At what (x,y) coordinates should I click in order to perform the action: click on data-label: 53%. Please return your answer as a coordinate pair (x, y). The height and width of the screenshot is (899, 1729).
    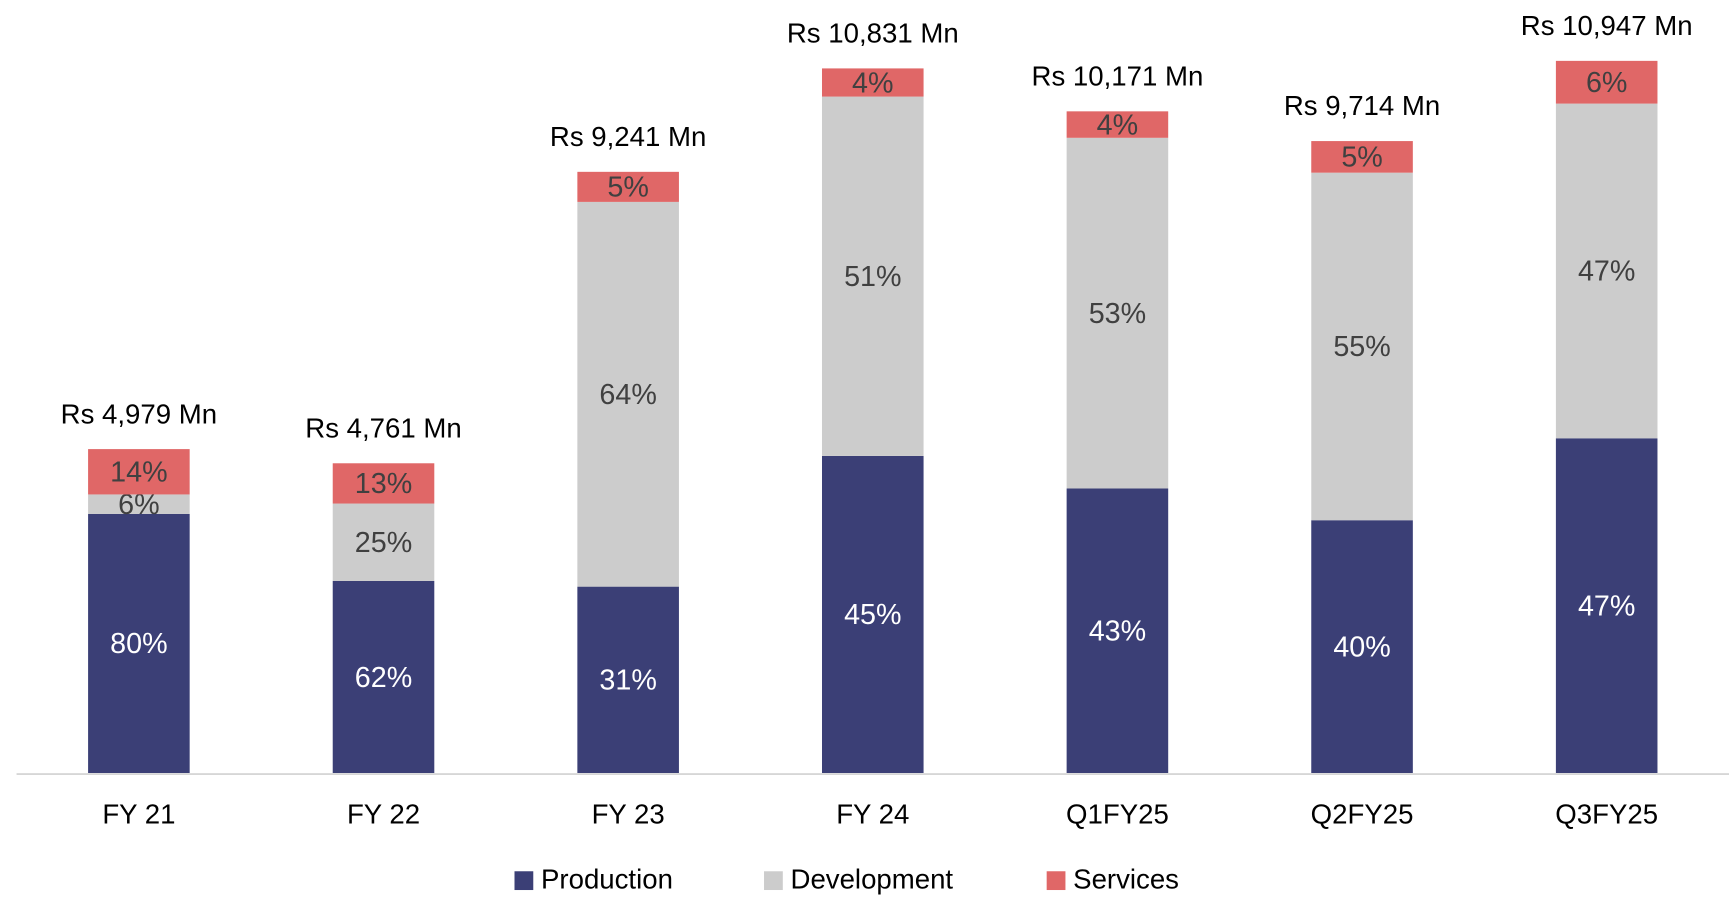
    Looking at the image, I should click on (1117, 314).